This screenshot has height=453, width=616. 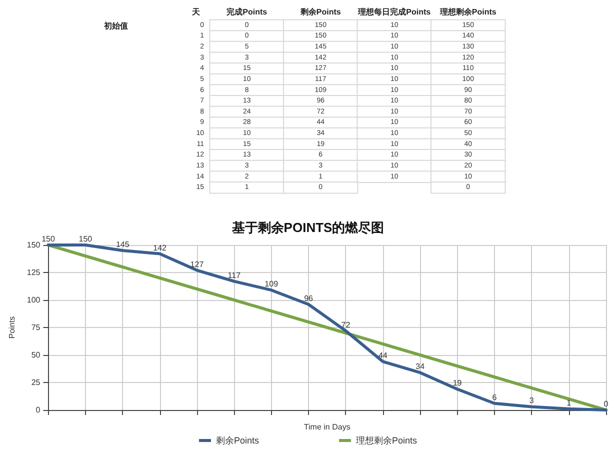 I want to click on x-tick-label: 理想剩余Points, so click(x=467, y=12).